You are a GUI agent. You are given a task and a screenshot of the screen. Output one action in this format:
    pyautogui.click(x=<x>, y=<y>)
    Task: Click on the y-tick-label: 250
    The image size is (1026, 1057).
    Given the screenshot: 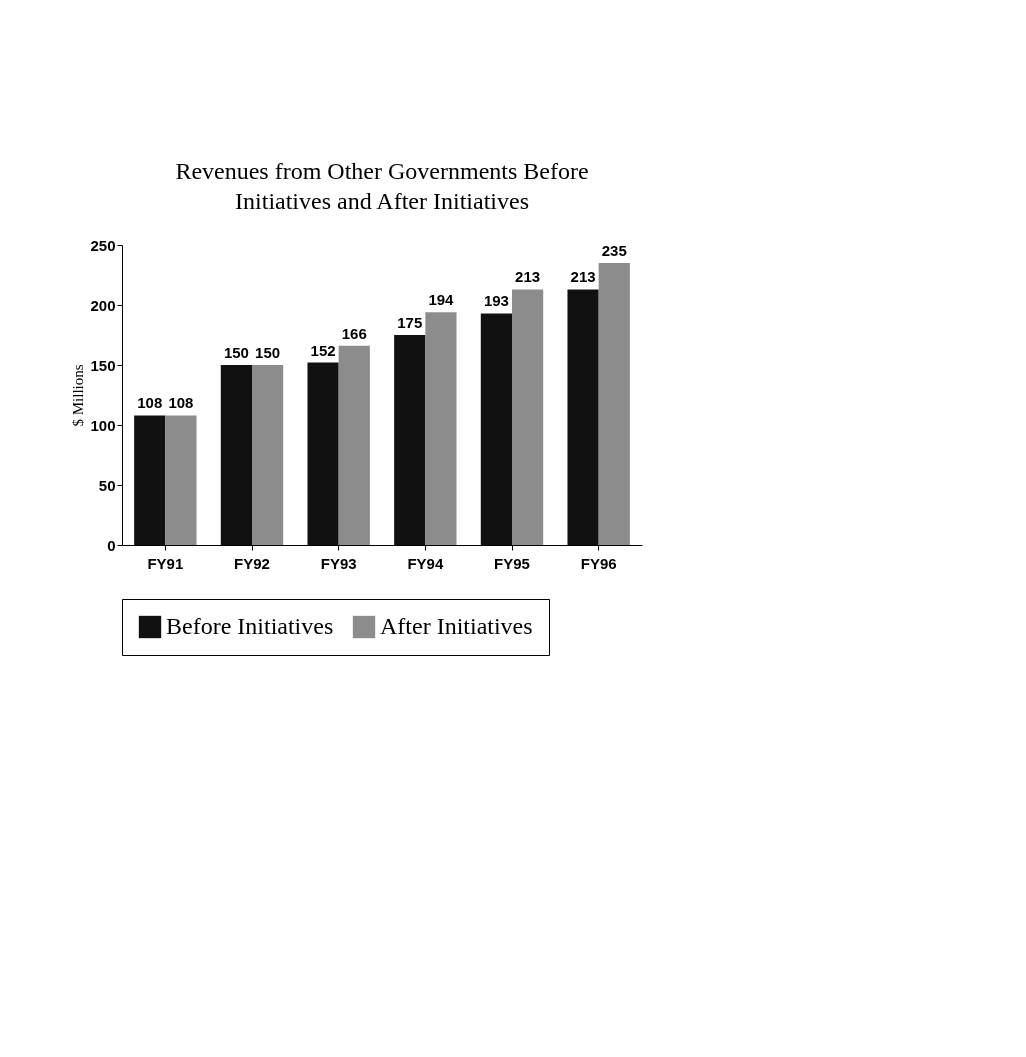 What is the action you would take?
    pyautogui.click(x=103, y=245)
    